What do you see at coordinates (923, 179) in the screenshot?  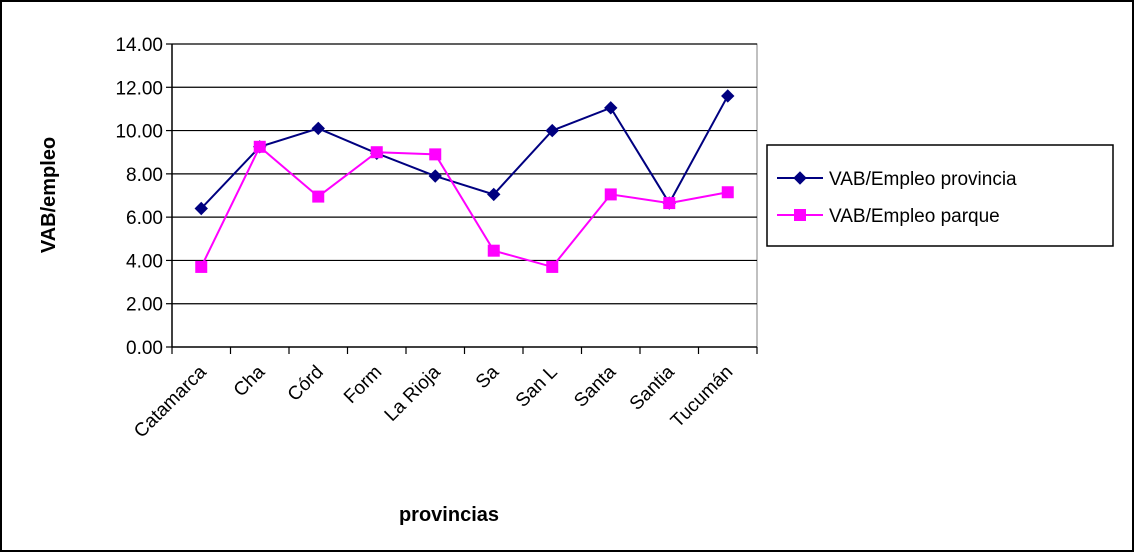 I see `legend-label-1: VAB/Empleo provincia` at bounding box center [923, 179].